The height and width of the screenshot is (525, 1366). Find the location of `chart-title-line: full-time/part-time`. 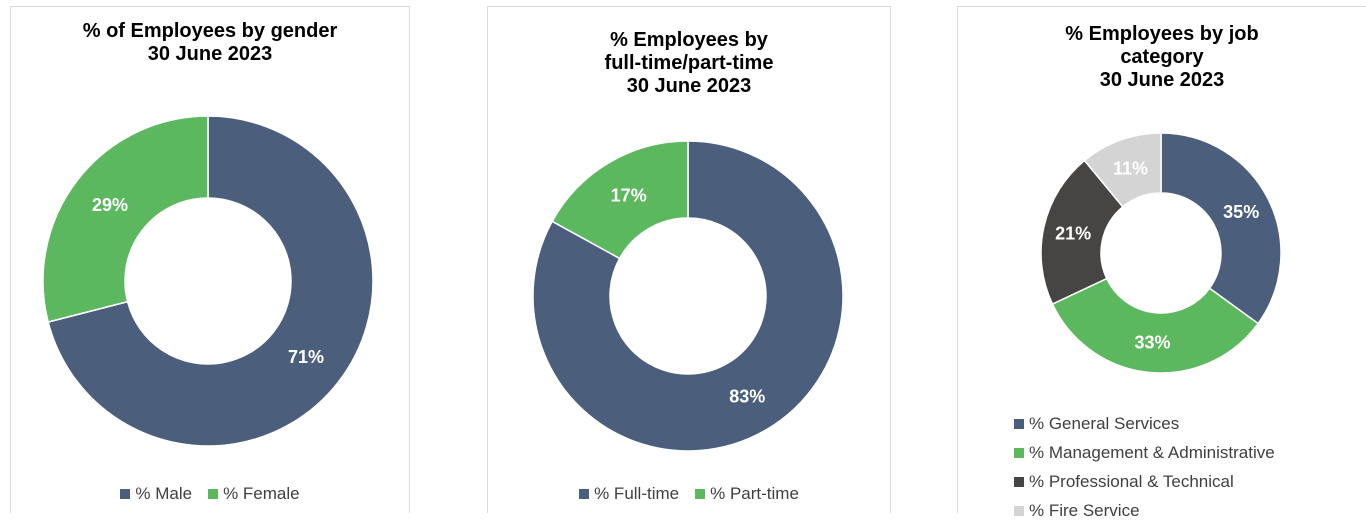

chart-title-line: full-time/part-time is located at coordinates (689, 63).